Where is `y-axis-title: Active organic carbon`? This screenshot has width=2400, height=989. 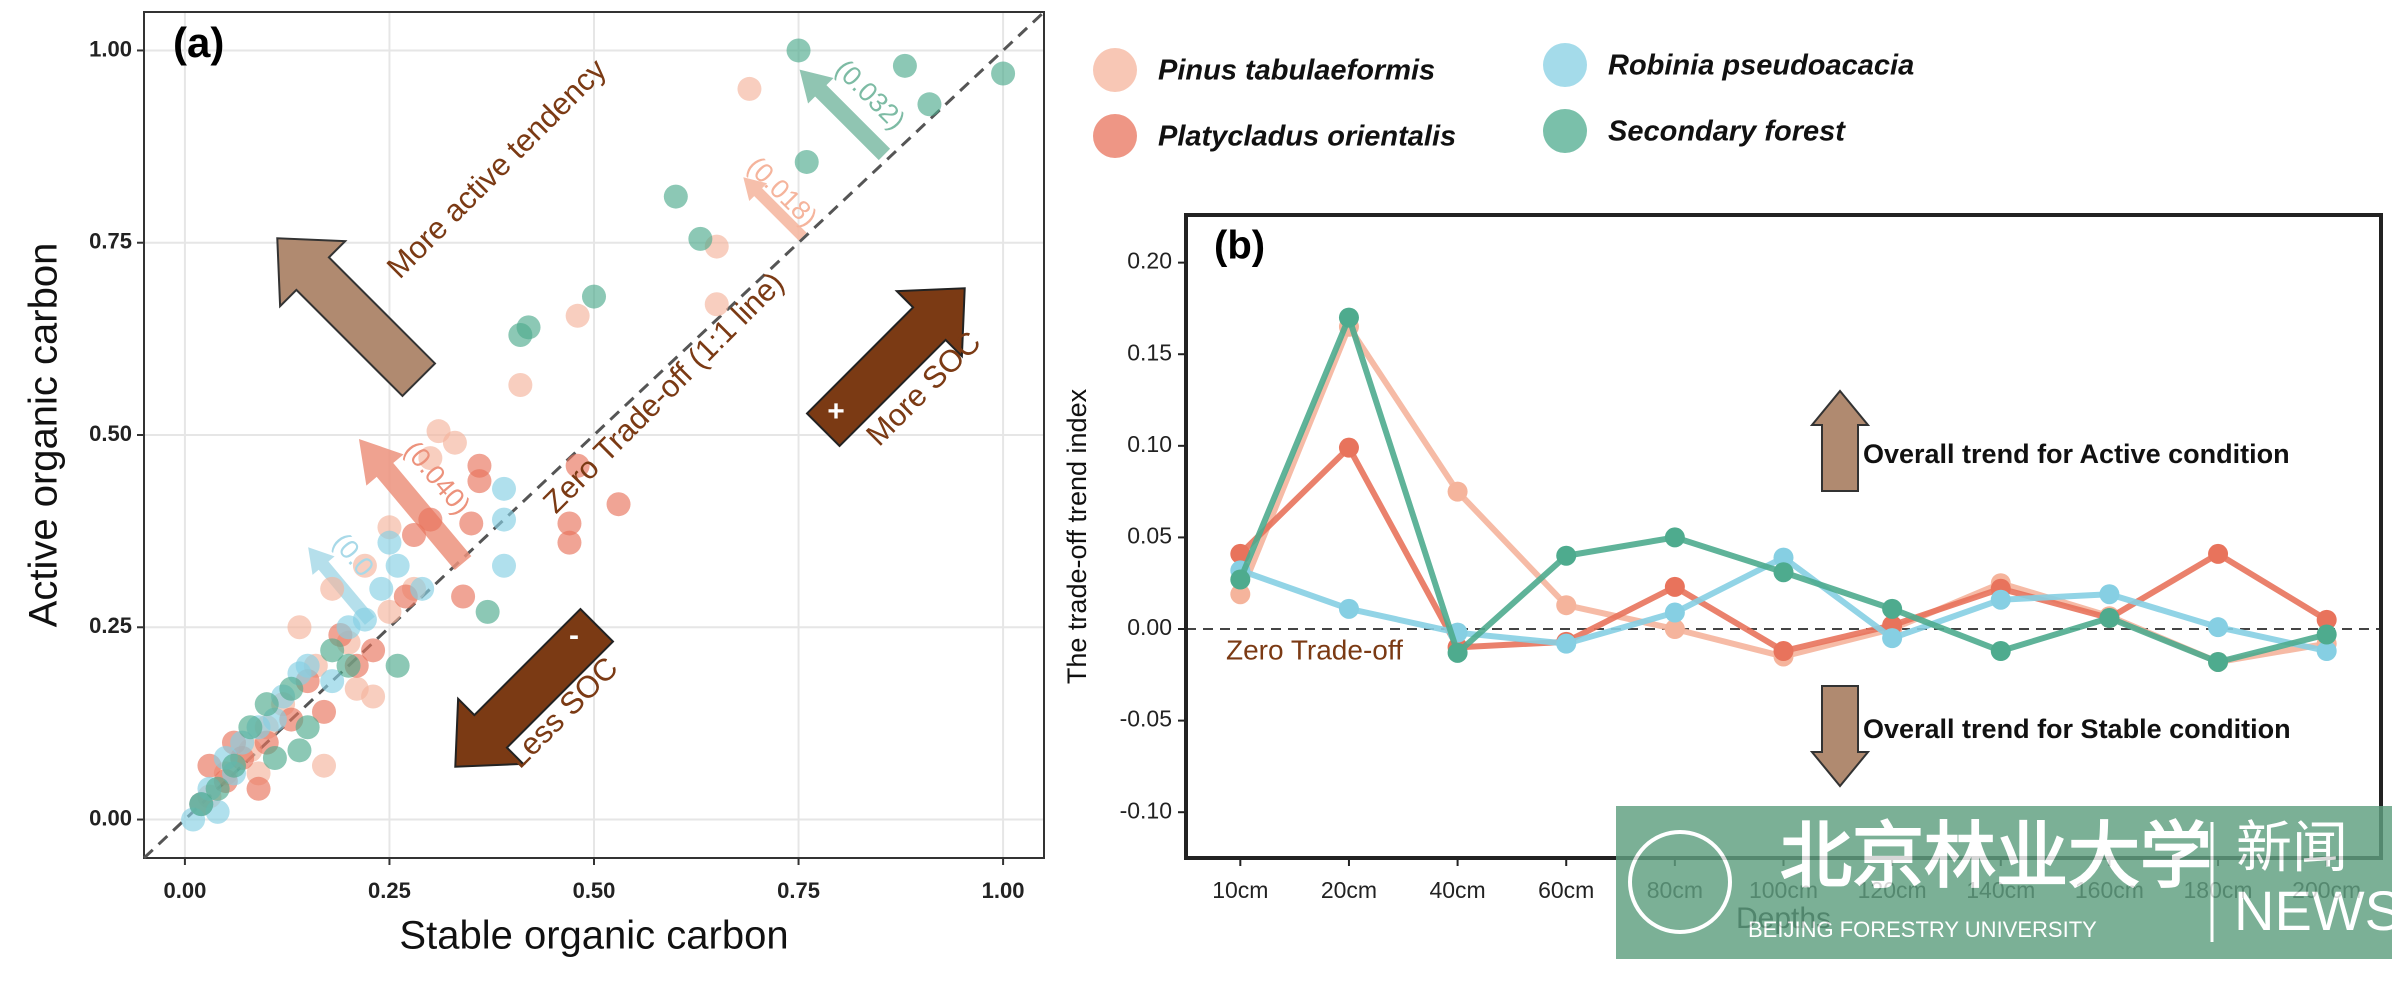
y-axis-title: Active organic carbon is located at coordinates (44, 435).